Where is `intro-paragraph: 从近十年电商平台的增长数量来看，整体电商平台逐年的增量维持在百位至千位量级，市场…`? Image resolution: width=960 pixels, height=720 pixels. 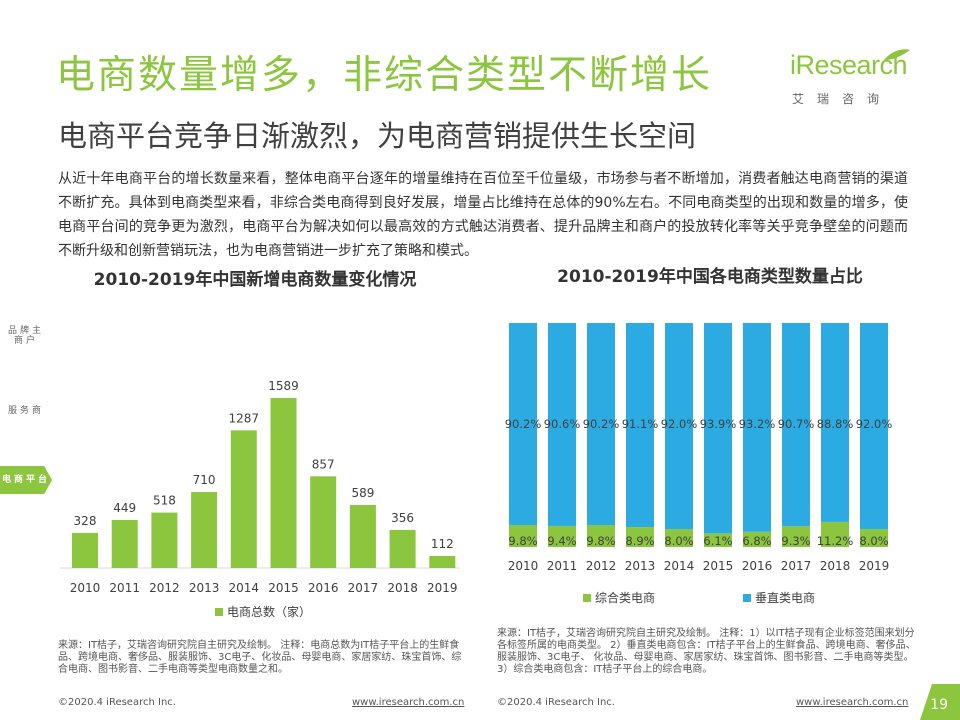
intro-paragraph: 从近十年电商平台的增长数量来看，整体电商平台逐年的增量维持在百位至千位量级，市场… is located at coordinates (483, 215).